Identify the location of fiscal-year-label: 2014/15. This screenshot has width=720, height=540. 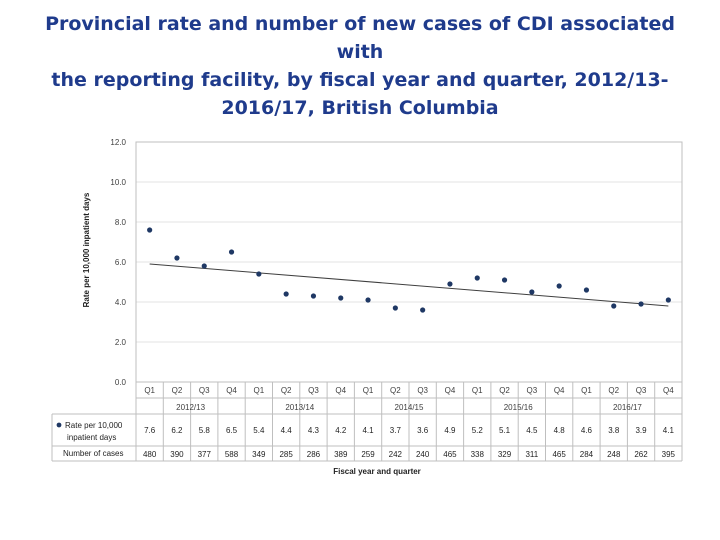
(409, 407).